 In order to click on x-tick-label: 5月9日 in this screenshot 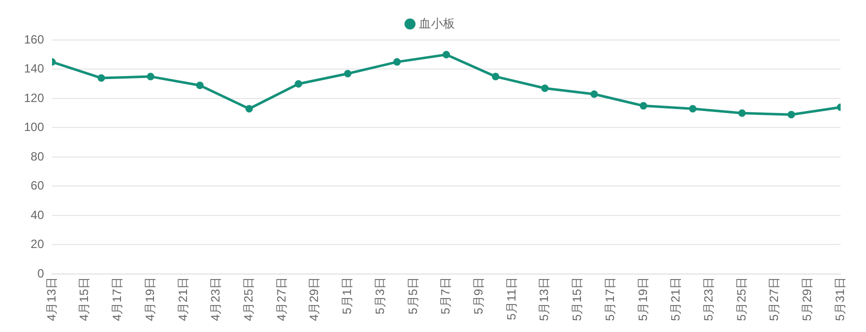, I will do `click(478, 295)`.